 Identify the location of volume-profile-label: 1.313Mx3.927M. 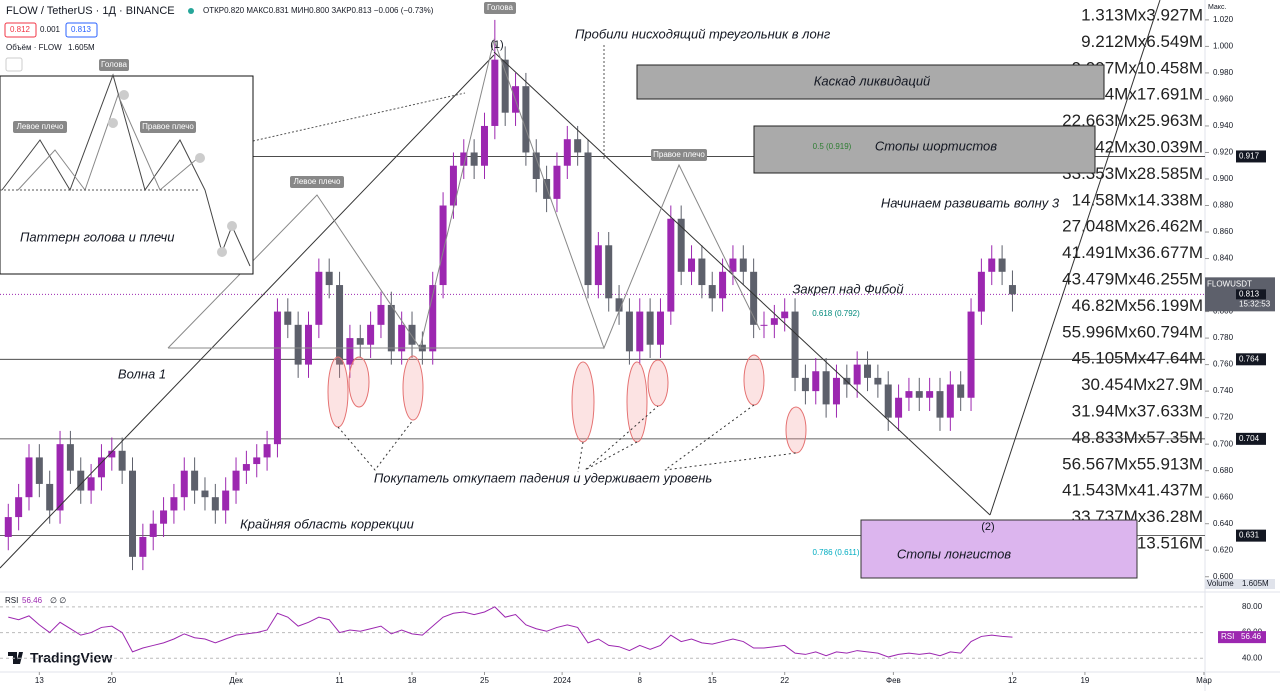
(1142, 14).